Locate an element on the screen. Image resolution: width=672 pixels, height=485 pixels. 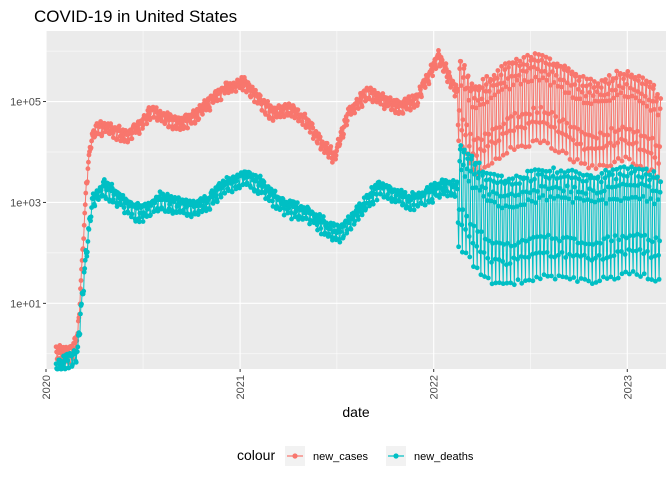
x-tick-label: 2021 is located at coordinates (241, 387).